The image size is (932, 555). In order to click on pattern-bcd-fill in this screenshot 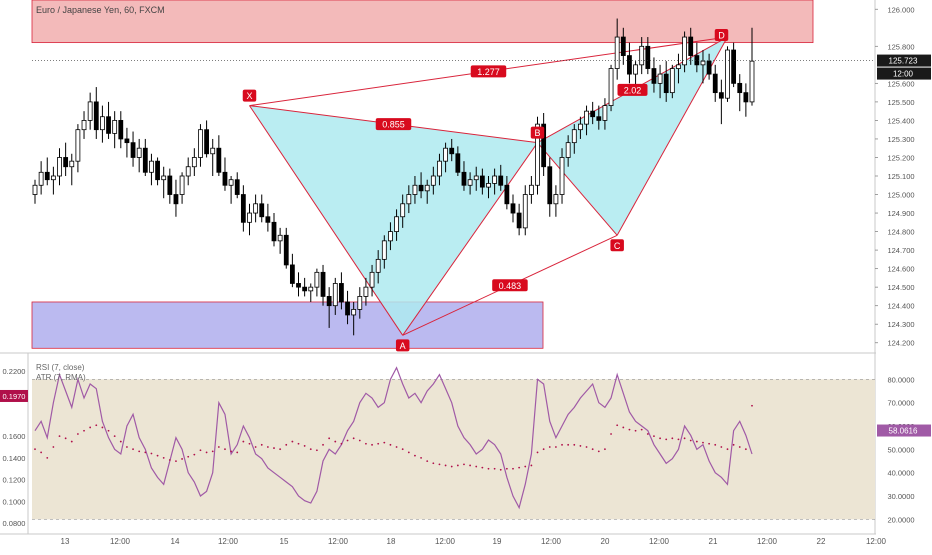, I will do `click(632, 136)`.